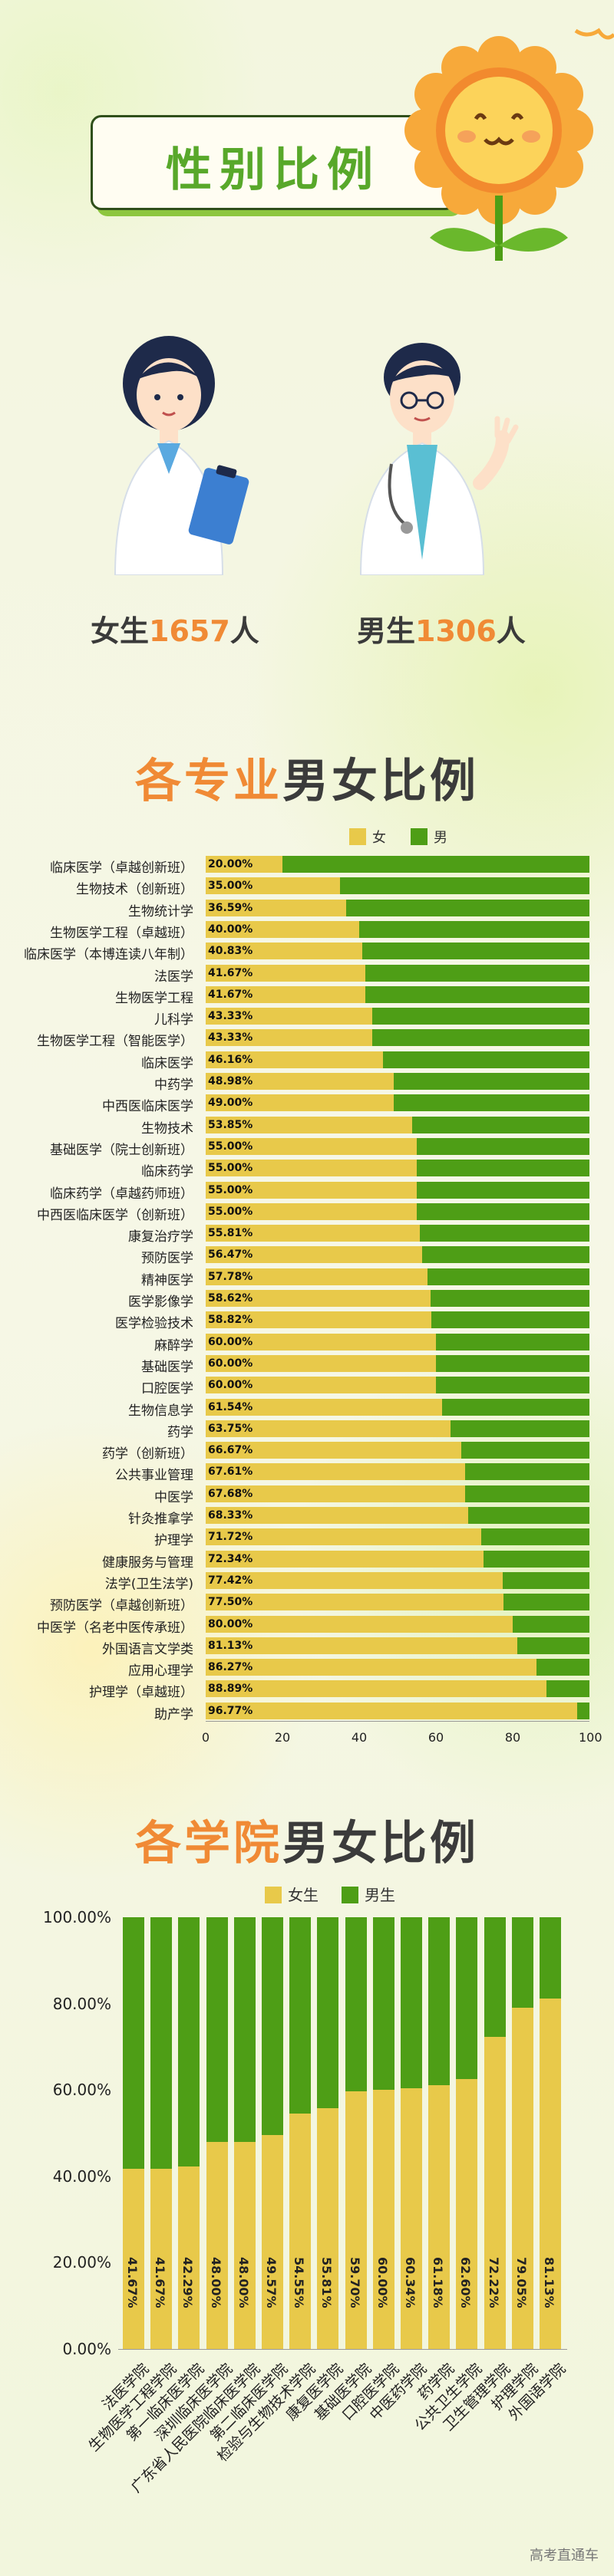 The height and width of the screenshot is (2576, 614). I want to click on y-tick-label: 0.00%, so click(86, 2349).